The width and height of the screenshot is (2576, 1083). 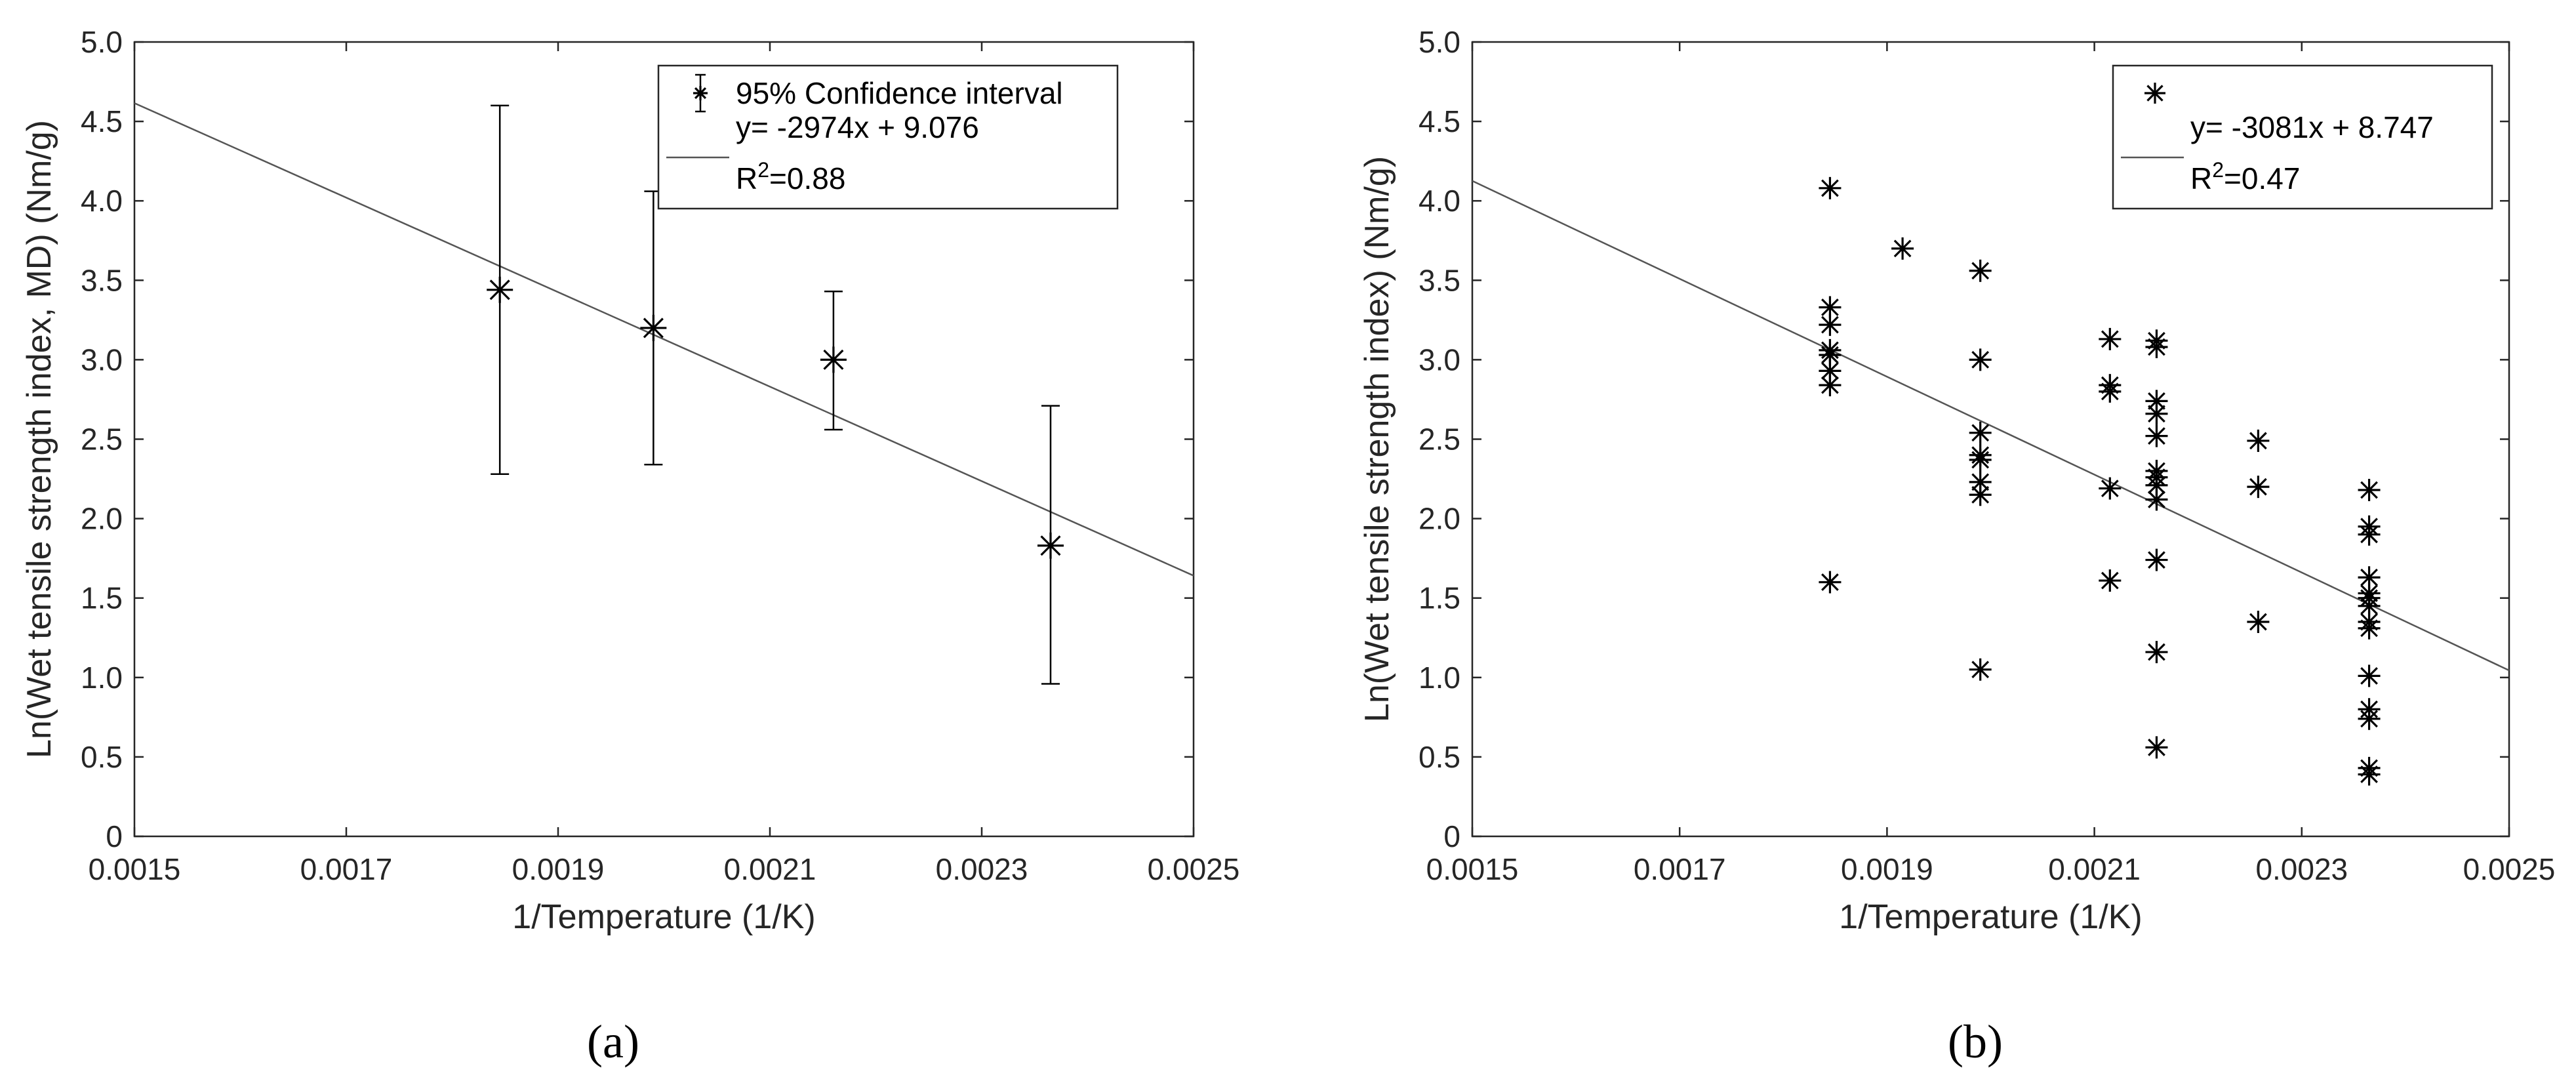 What do you see at coordinates (2312, 127) in the screenshot?
I see `legend-line-label: y= -3081x + 8.747` at bounding box center [2312, 127].